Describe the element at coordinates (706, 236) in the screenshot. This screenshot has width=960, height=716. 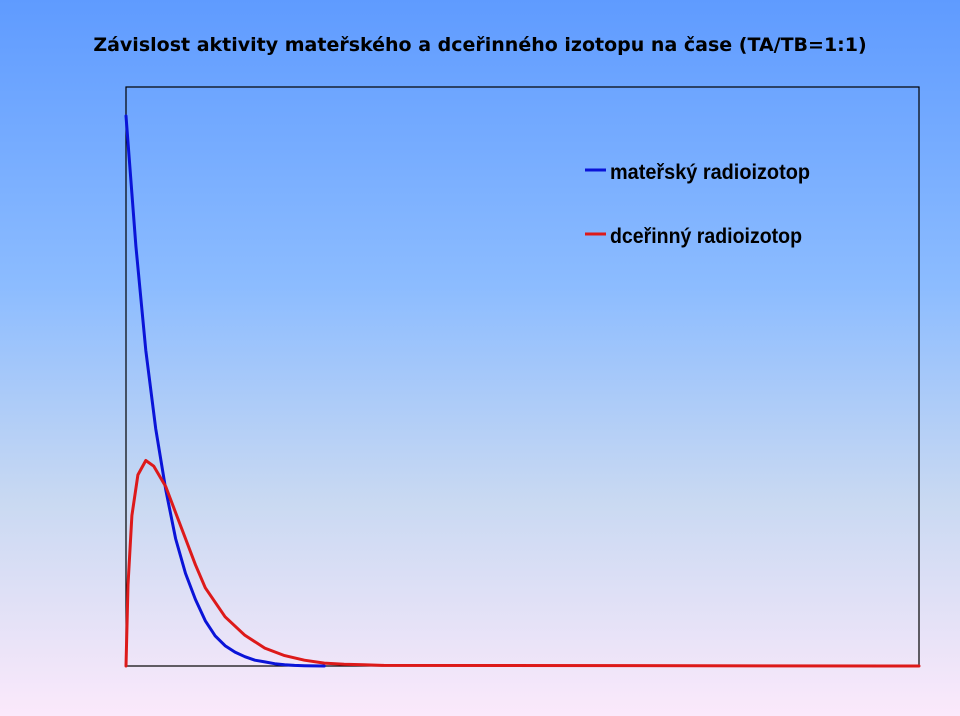
I see `legend-label: dceřinný radioizotop` at that location.